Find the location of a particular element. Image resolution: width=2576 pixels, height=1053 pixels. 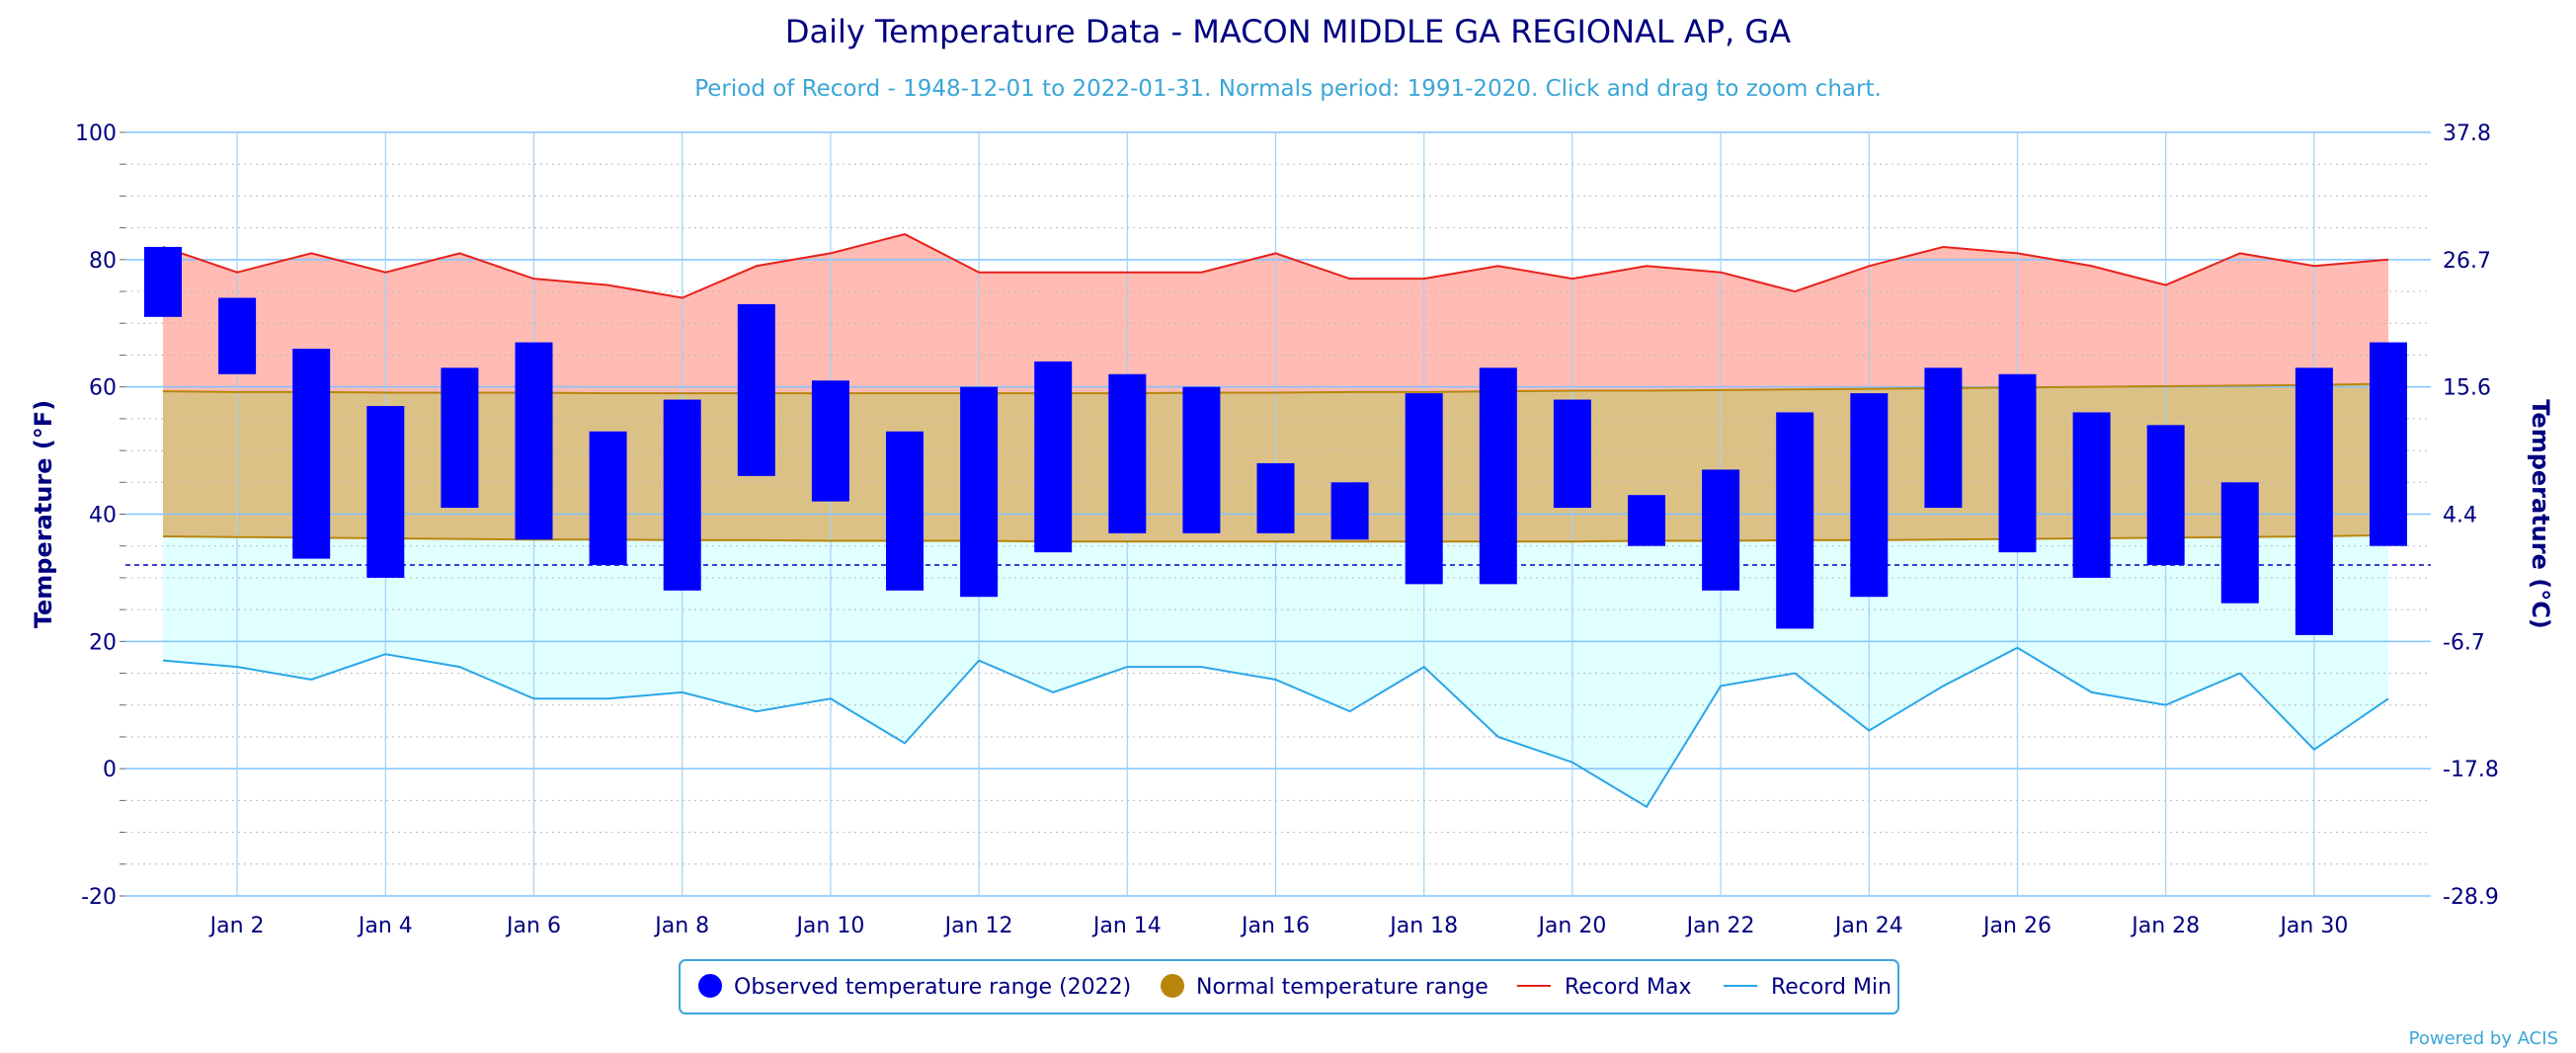

x-tick-label: Jan 28 is located at coordinates (2165, 926).